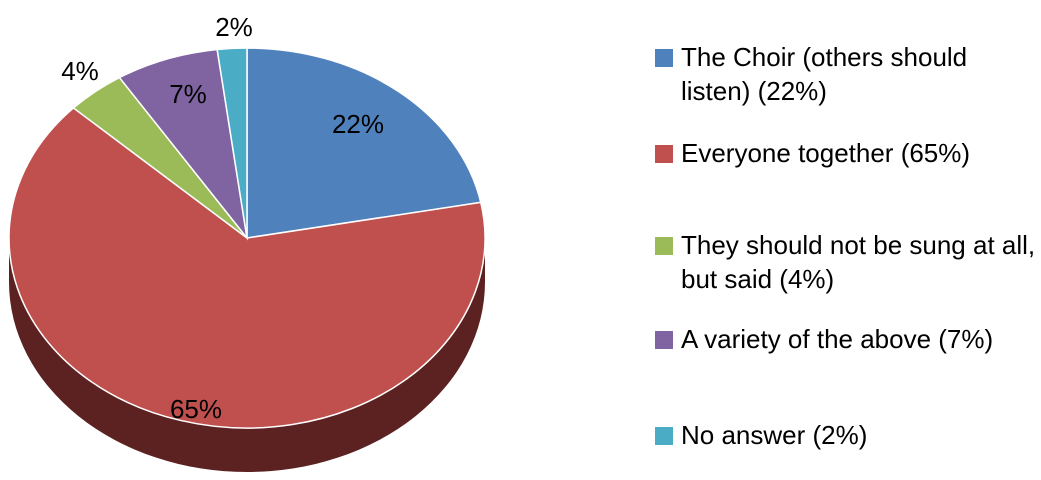  I want to click on legend-label-choir: The Choir (others should listen) (22%), so click(824, 74).